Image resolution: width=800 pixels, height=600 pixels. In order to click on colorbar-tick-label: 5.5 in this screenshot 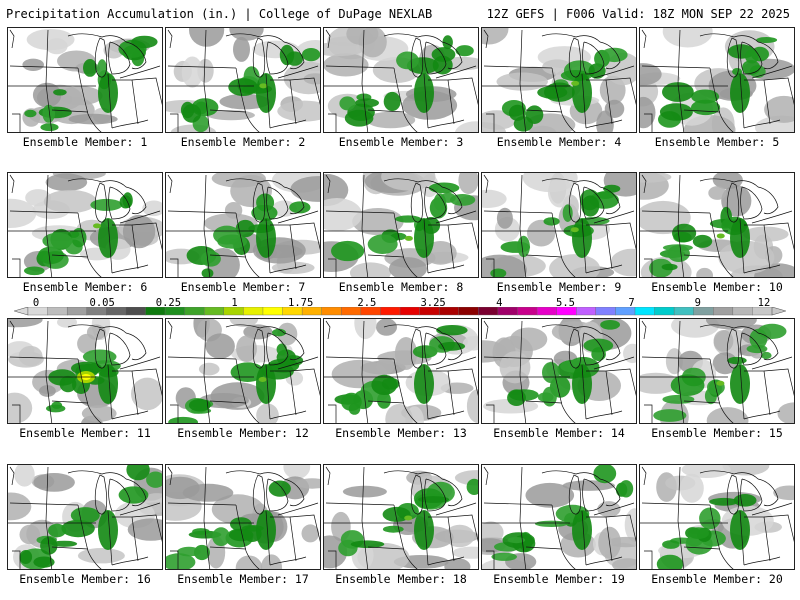, I will do `click(565, 303)`.